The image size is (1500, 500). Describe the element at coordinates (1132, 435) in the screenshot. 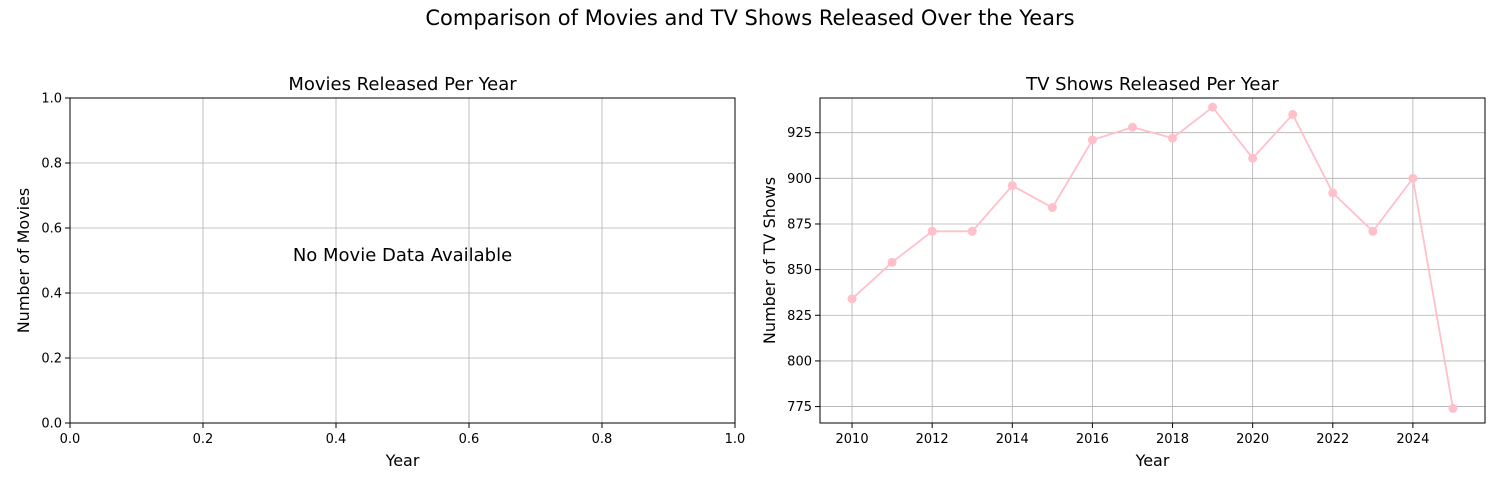

I see `tv-shows-x-ticks: 2010 2012 2014 2016 2018 2020 2022 2024` at that location.